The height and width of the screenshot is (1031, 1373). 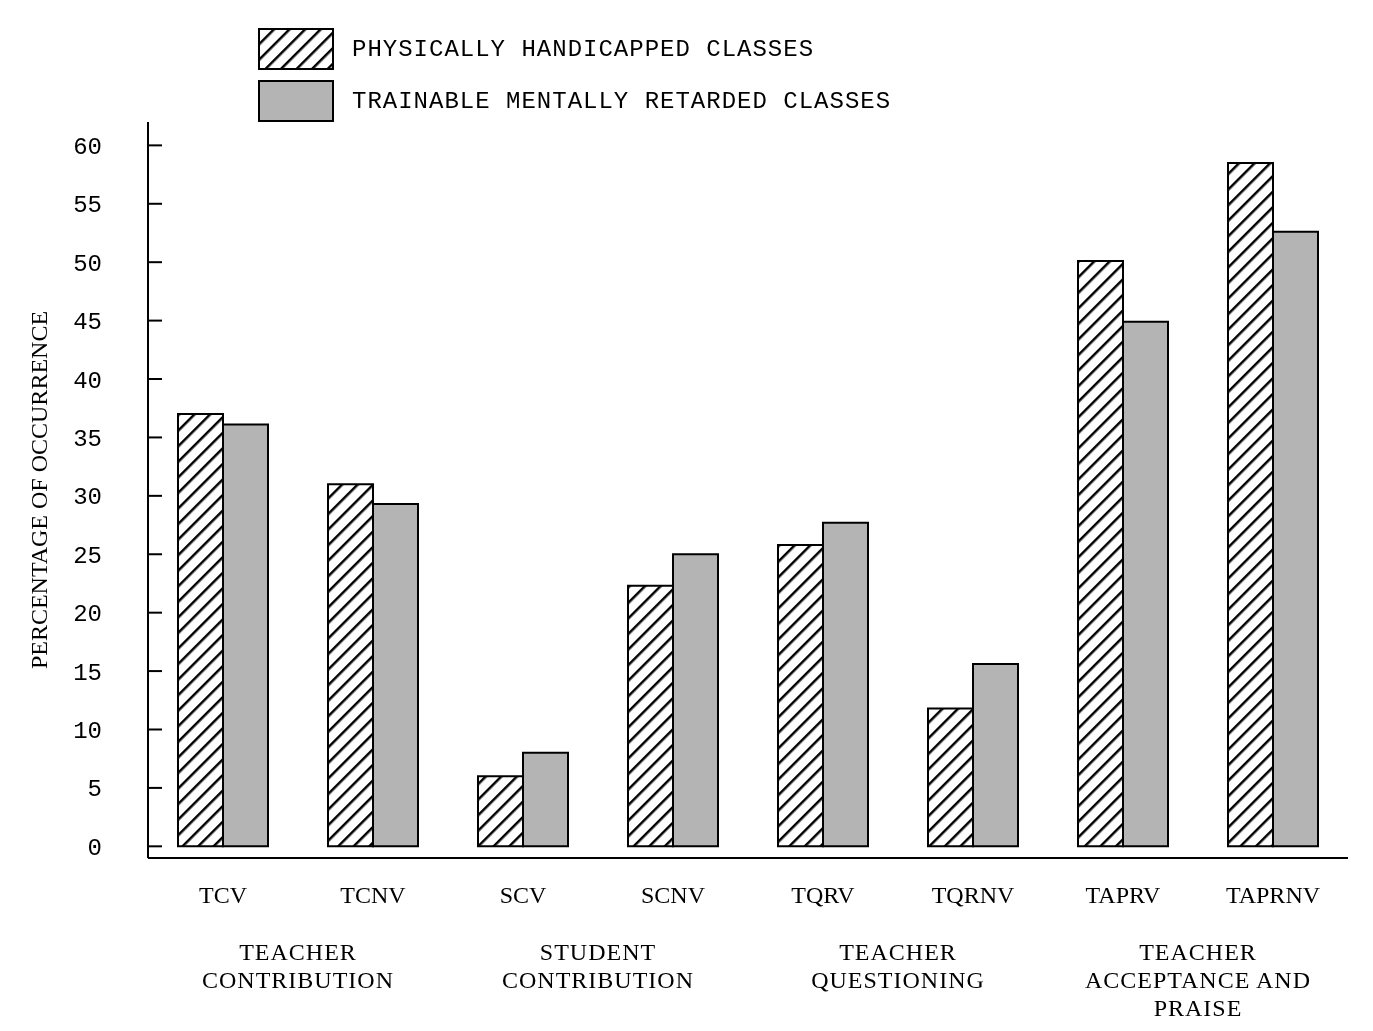 What do you see at coordinates (823, 895) in the screenshot?
I see `x-tick-label: TQRV` at bounding box center [823, 895].